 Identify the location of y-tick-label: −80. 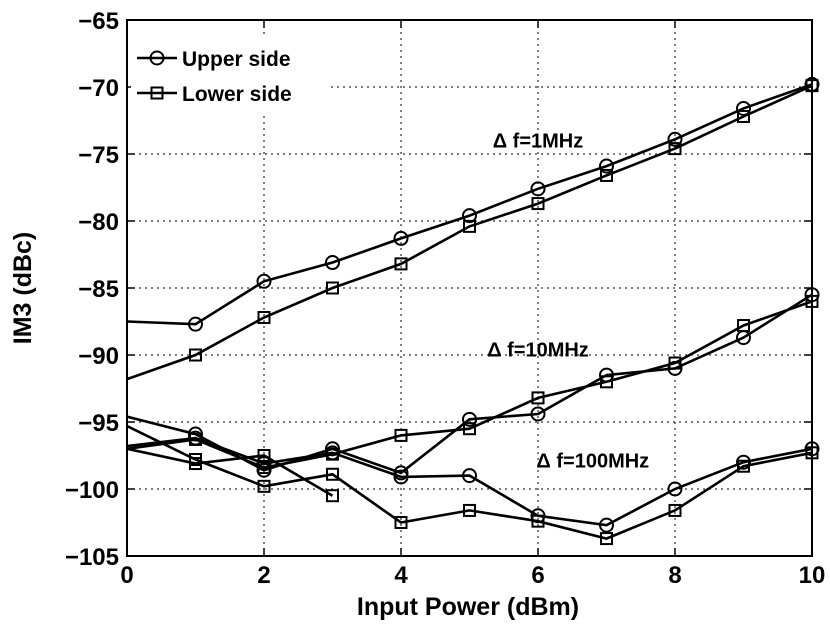
(98, 222).